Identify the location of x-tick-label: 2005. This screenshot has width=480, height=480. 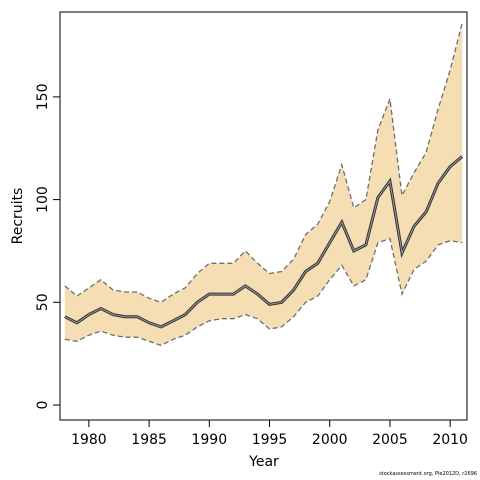
(390, 440).